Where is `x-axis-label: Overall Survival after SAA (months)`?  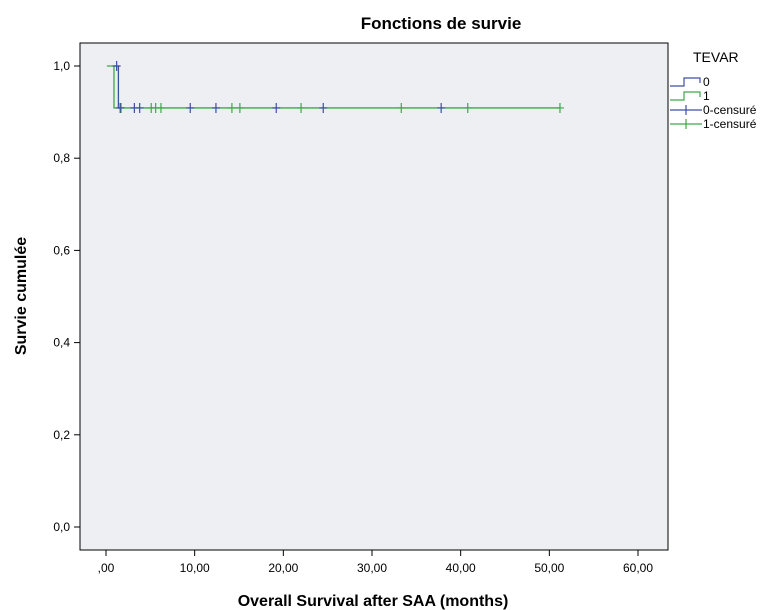
x-axis-label: Overall Survival after SAA (months) is located at coordinates (373, 601).